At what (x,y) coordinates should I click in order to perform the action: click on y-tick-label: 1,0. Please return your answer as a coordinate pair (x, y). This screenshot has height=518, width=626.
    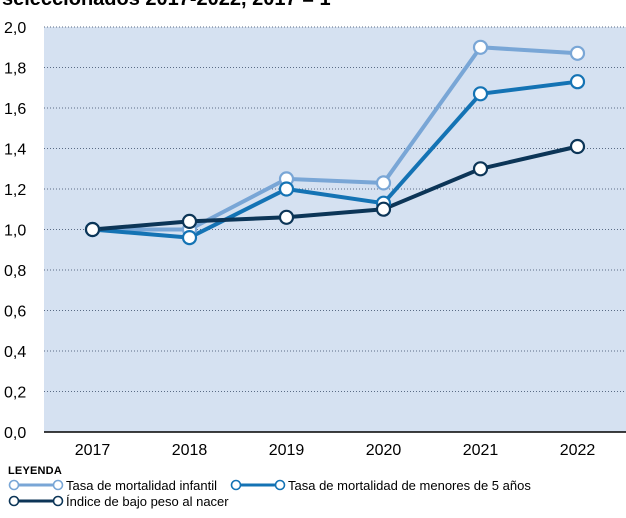
    Looking at the image, I should click on (15, 231).